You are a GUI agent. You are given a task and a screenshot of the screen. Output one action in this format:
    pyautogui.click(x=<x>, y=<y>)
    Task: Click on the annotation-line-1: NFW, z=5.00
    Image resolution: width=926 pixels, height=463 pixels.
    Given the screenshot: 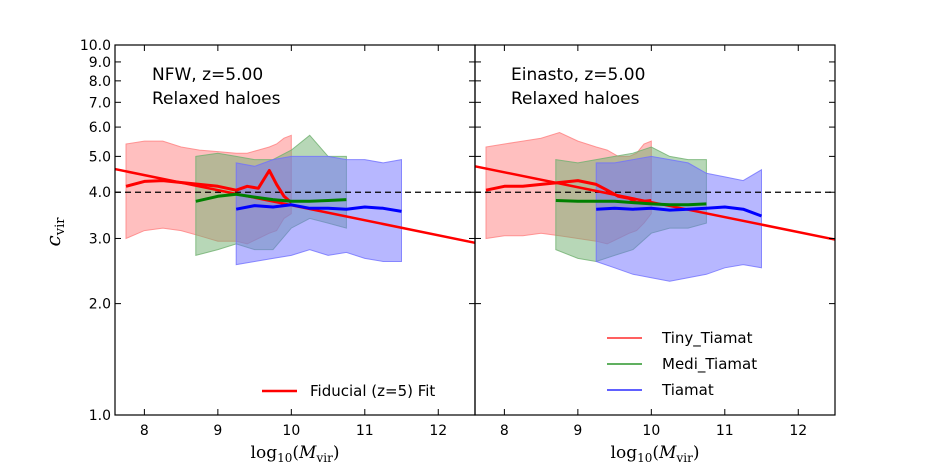 What is the action you would take?
    pyautogui.click(x=207, y=75)
    